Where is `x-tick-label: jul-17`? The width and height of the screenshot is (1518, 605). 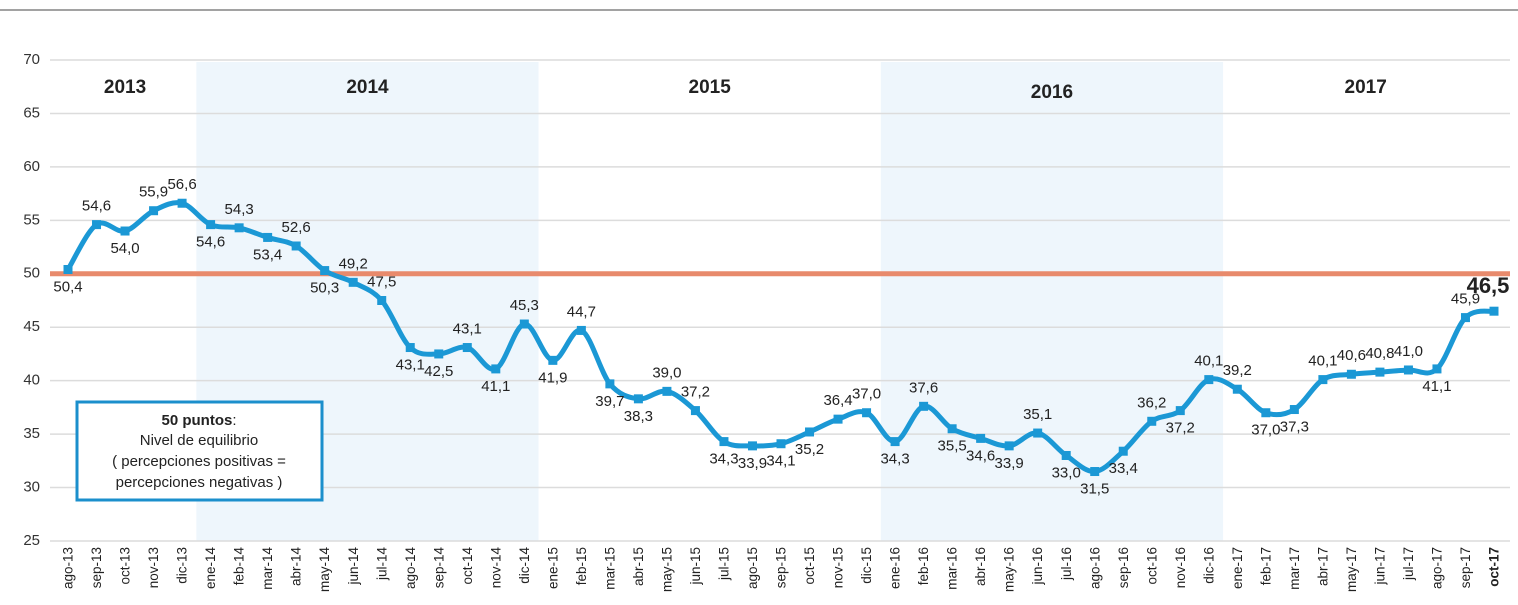
x-tick-label: jul-17 is located at coordinates (1408, 564).